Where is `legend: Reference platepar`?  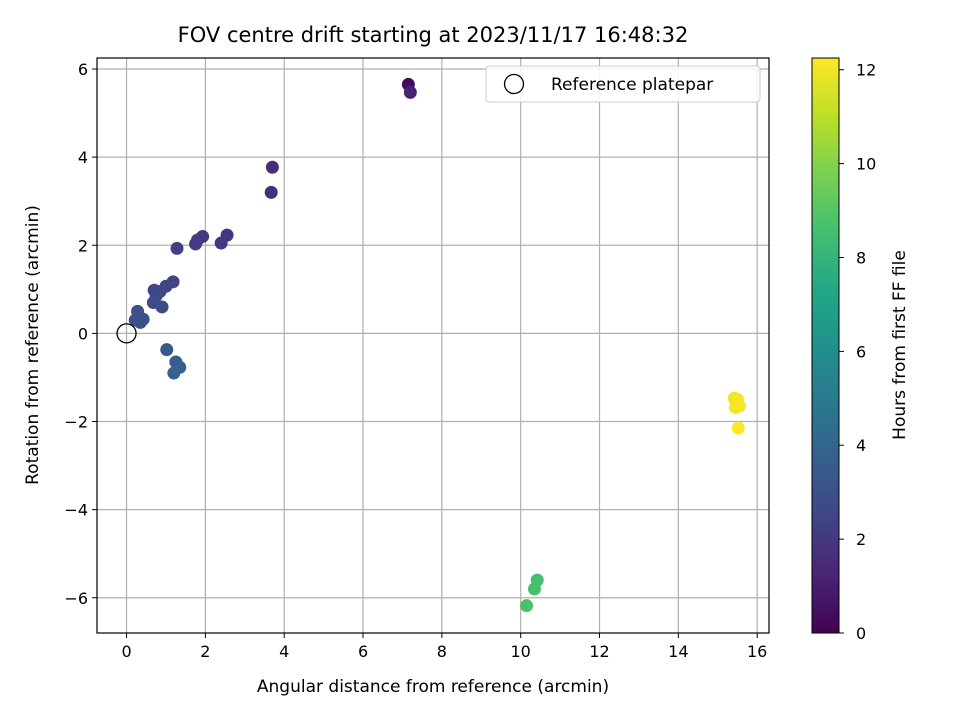 legend: Reference platepar is located at coordinates (623, 84).